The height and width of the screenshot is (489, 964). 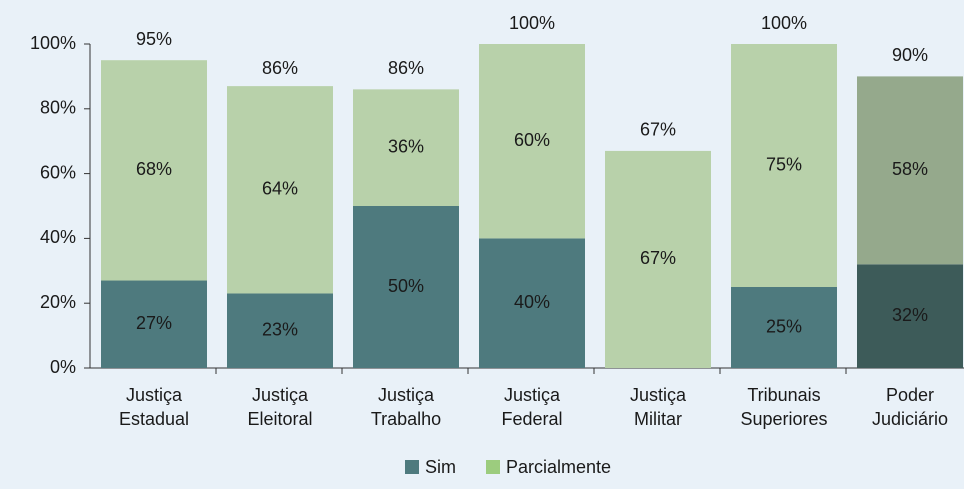 I want to click on data-label: 50%, so click(x=406, y=286).